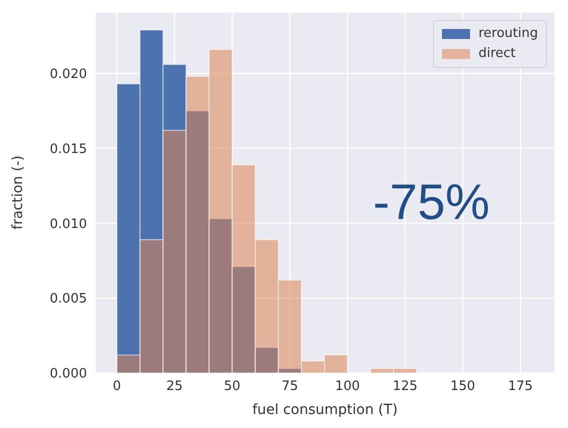 This screenshot has width=568, height=428. I want to click on legend-label: direct, so click(497, 54).